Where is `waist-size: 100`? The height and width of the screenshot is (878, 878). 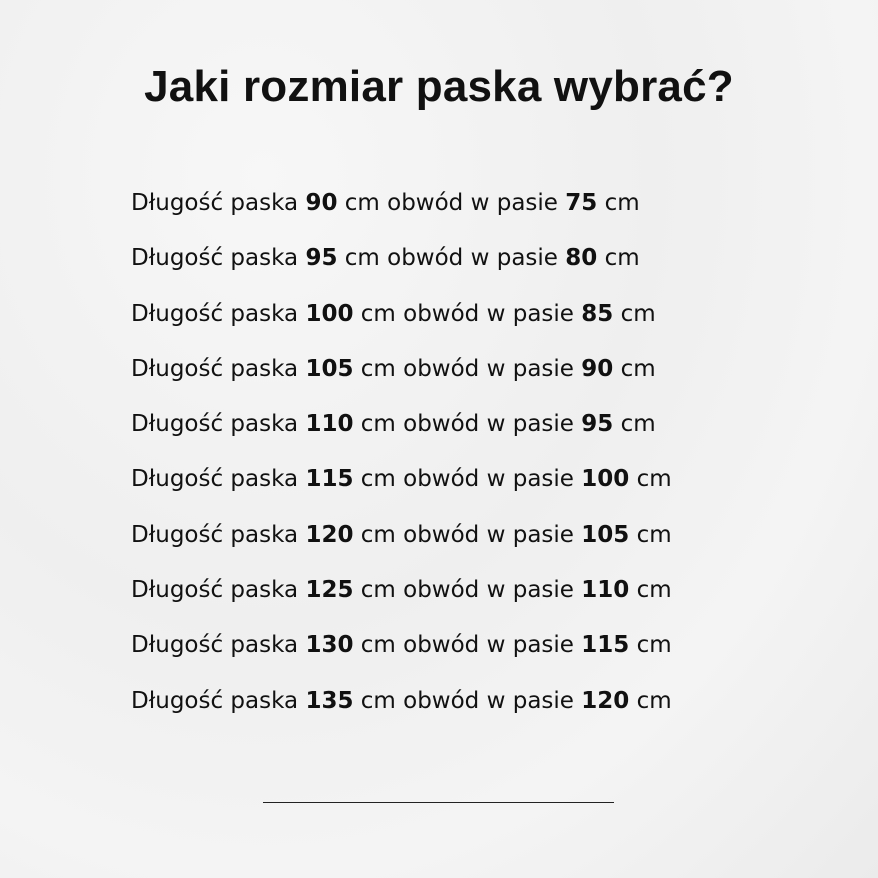 waist-size: 100 is located at coordinates (605, 479).